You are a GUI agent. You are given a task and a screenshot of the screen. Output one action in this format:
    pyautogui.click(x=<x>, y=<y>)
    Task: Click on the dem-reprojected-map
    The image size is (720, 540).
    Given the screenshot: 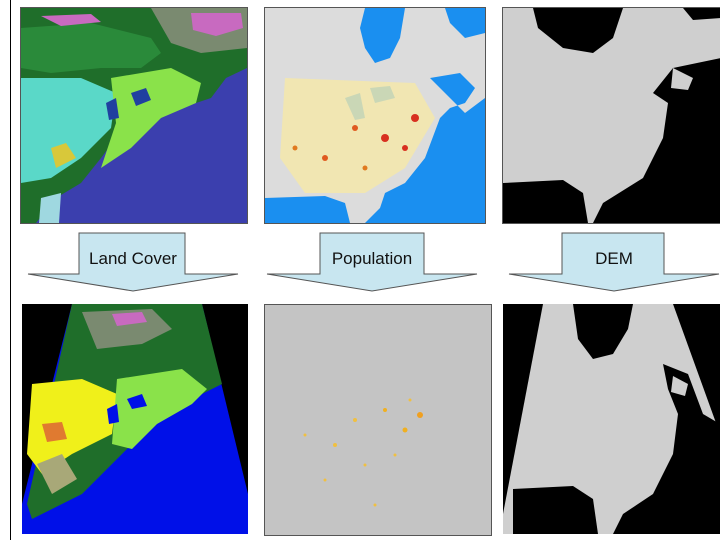 What is the action you would take?
    pyautogui.click(x=611, y=419)
    